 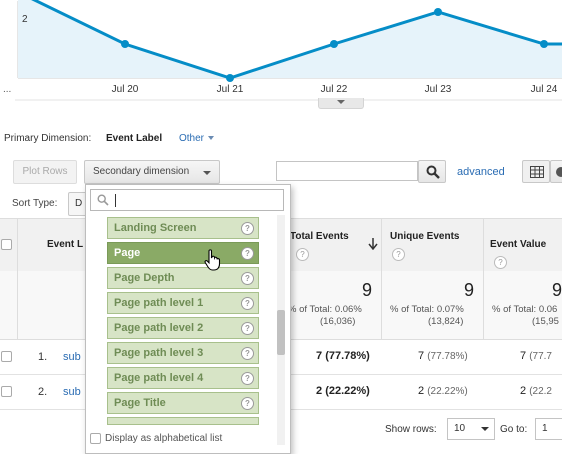 I want to click on unique-events-sum: 9, so click(x=469, y=290).